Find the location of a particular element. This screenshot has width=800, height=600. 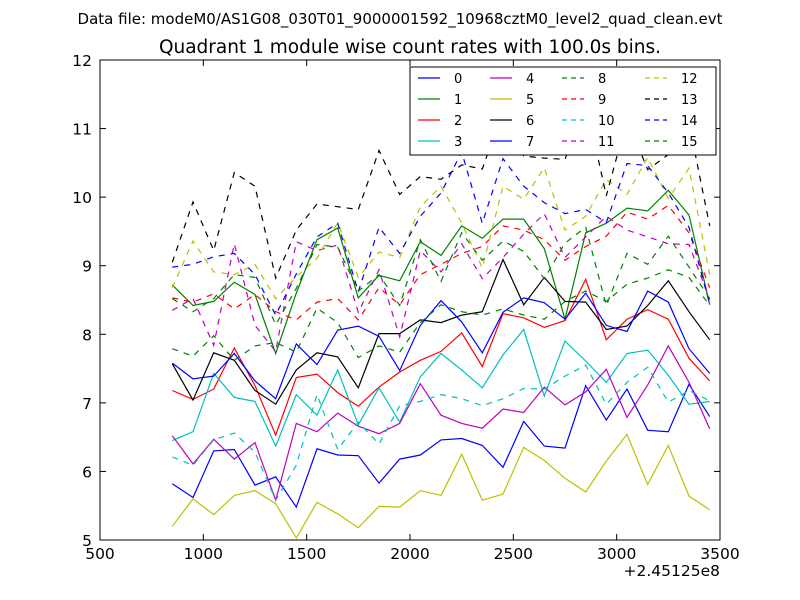

y-tick-label: 11 is located at coordinates (82, 130).